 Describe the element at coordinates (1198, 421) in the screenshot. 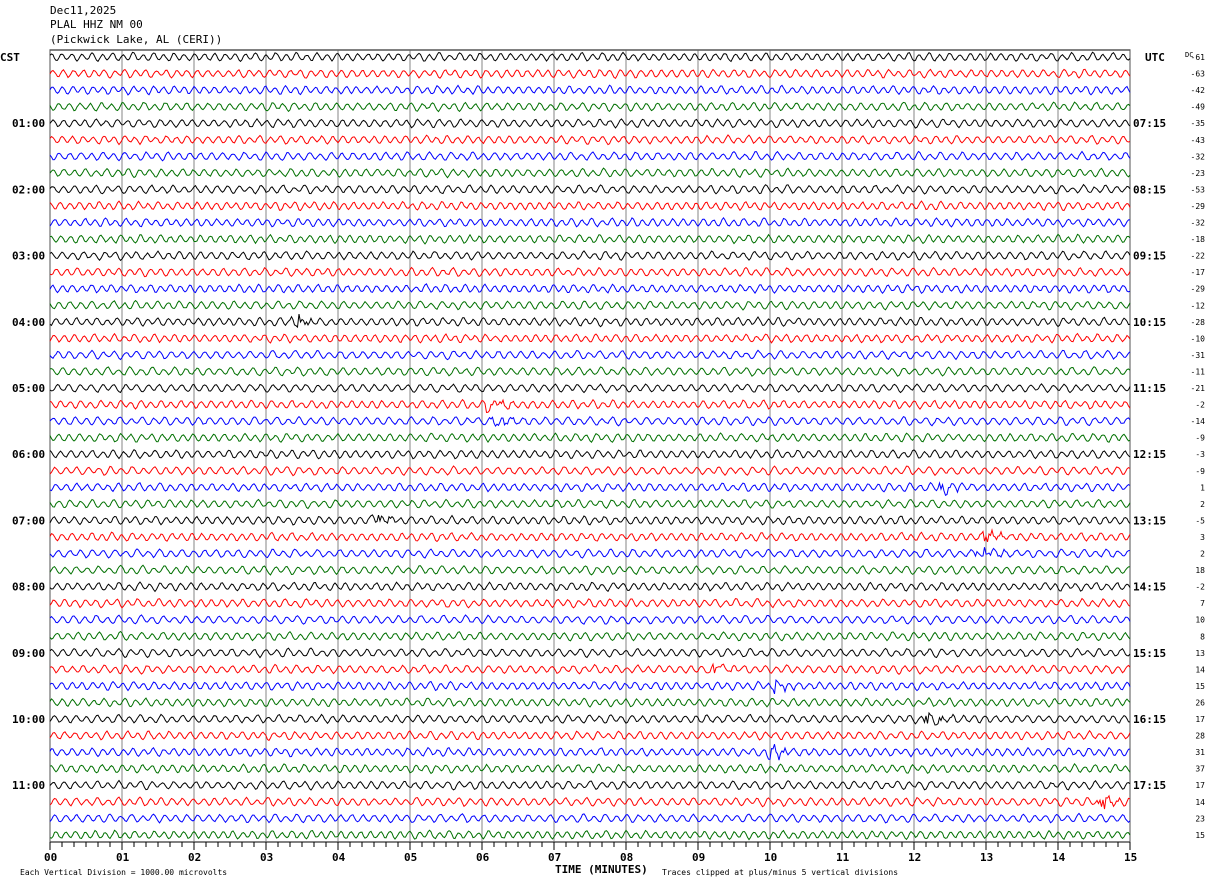

I see `dc-offset-label: -14` at that location.